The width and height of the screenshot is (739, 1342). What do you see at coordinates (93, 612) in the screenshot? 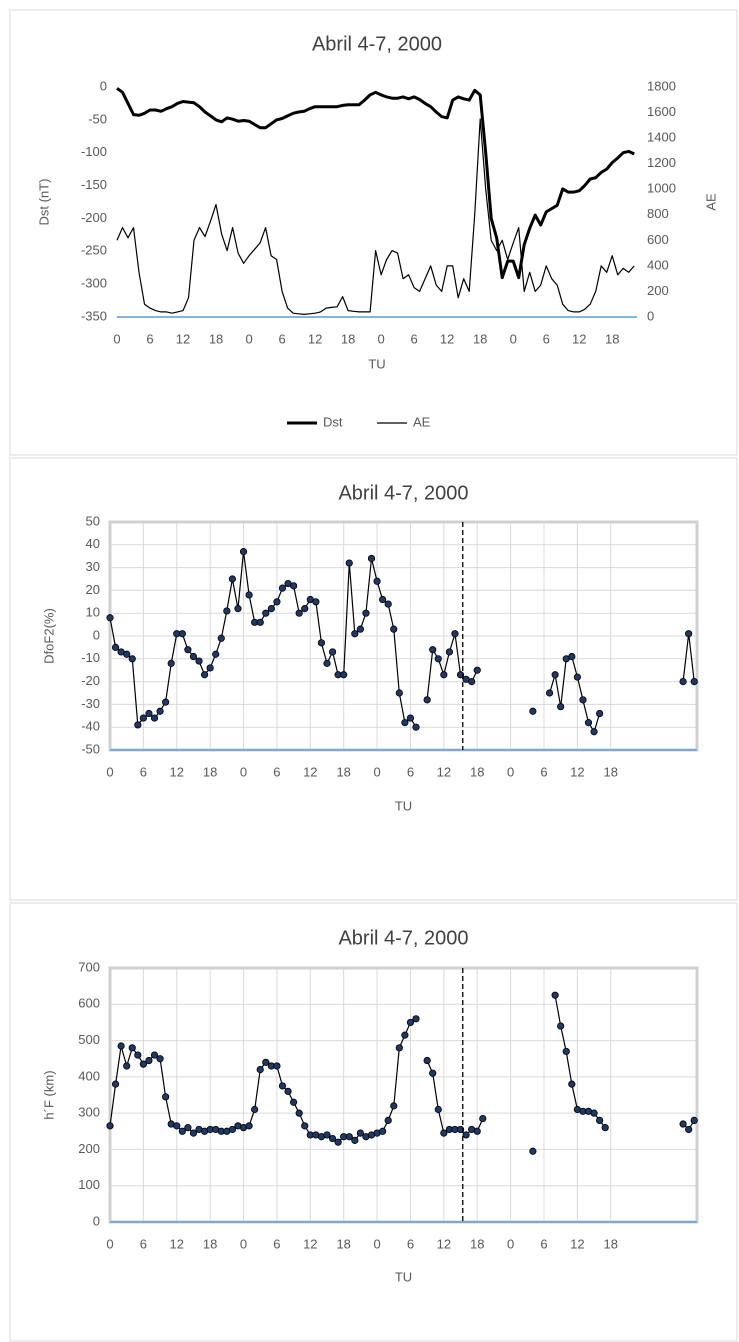
I see `y-tick-label: 10` at bounding box center [93, 612].